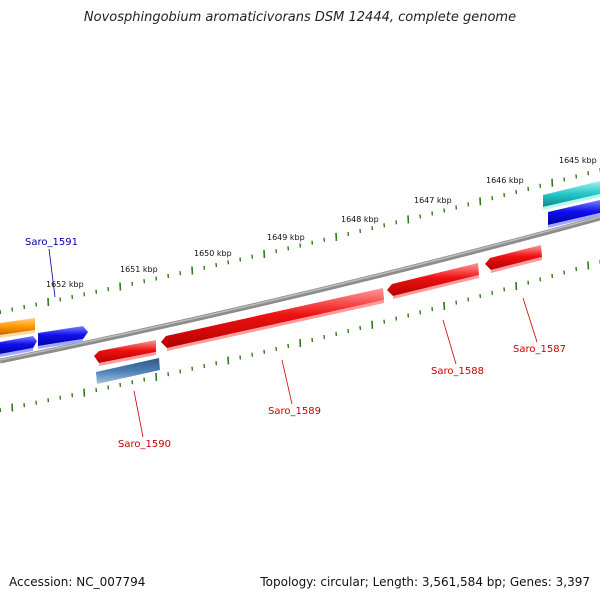 This screenshot has height=600, width=600. Describe the element at coordinates (51, 242) in the screenshot. I see `gene-label-saro-1591: Saro_1591` at that location.